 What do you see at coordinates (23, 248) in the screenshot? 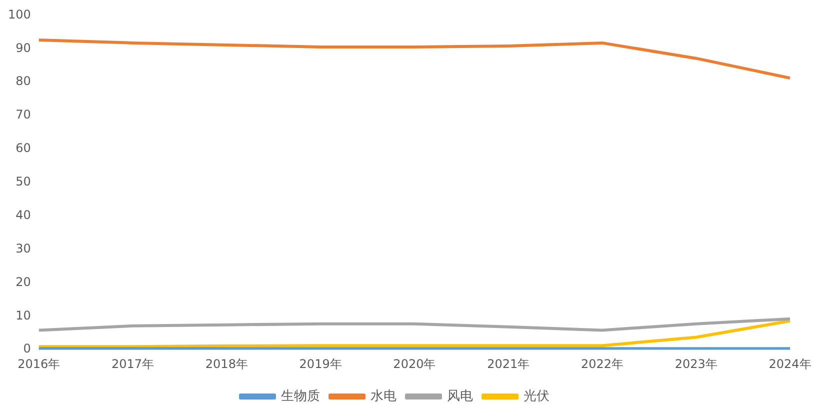
I see `y-tick-label: 30` at bounding box center [23, 248].